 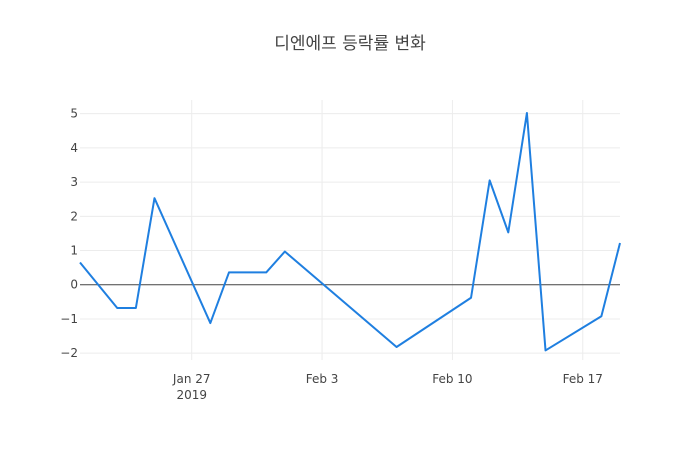 I want to click on y-tick-label: 0, so click(x=74, y=285).